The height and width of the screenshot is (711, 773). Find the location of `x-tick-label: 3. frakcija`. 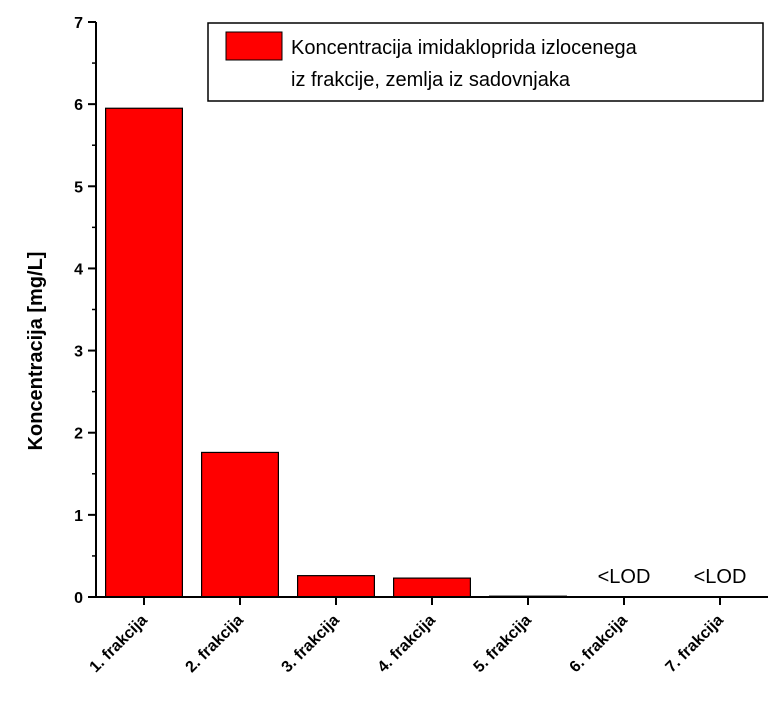

x-tick-label: 3. frakcija is located at coordinates (311, 644).